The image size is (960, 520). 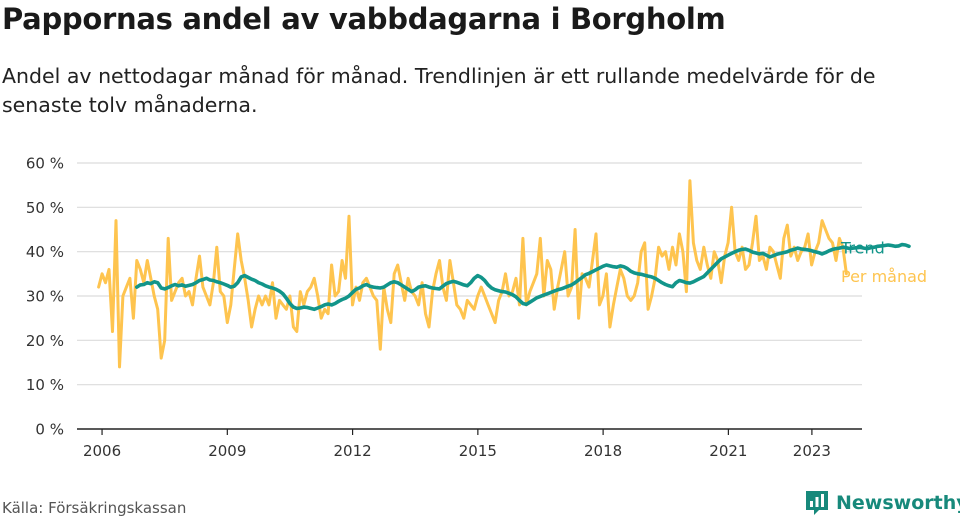 I want to click on y-tick-label: 50 %, so click(x=45, y=208).